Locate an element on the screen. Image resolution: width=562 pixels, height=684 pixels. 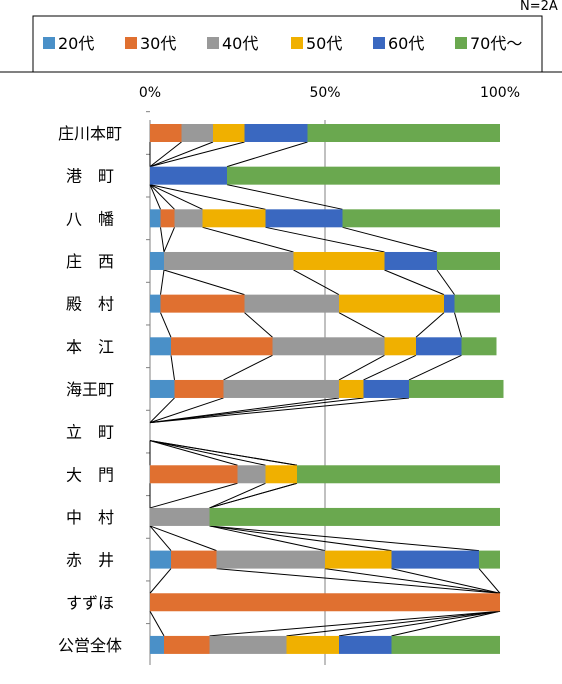
category-label: 庄 西 is located at coordinates (90, 261).